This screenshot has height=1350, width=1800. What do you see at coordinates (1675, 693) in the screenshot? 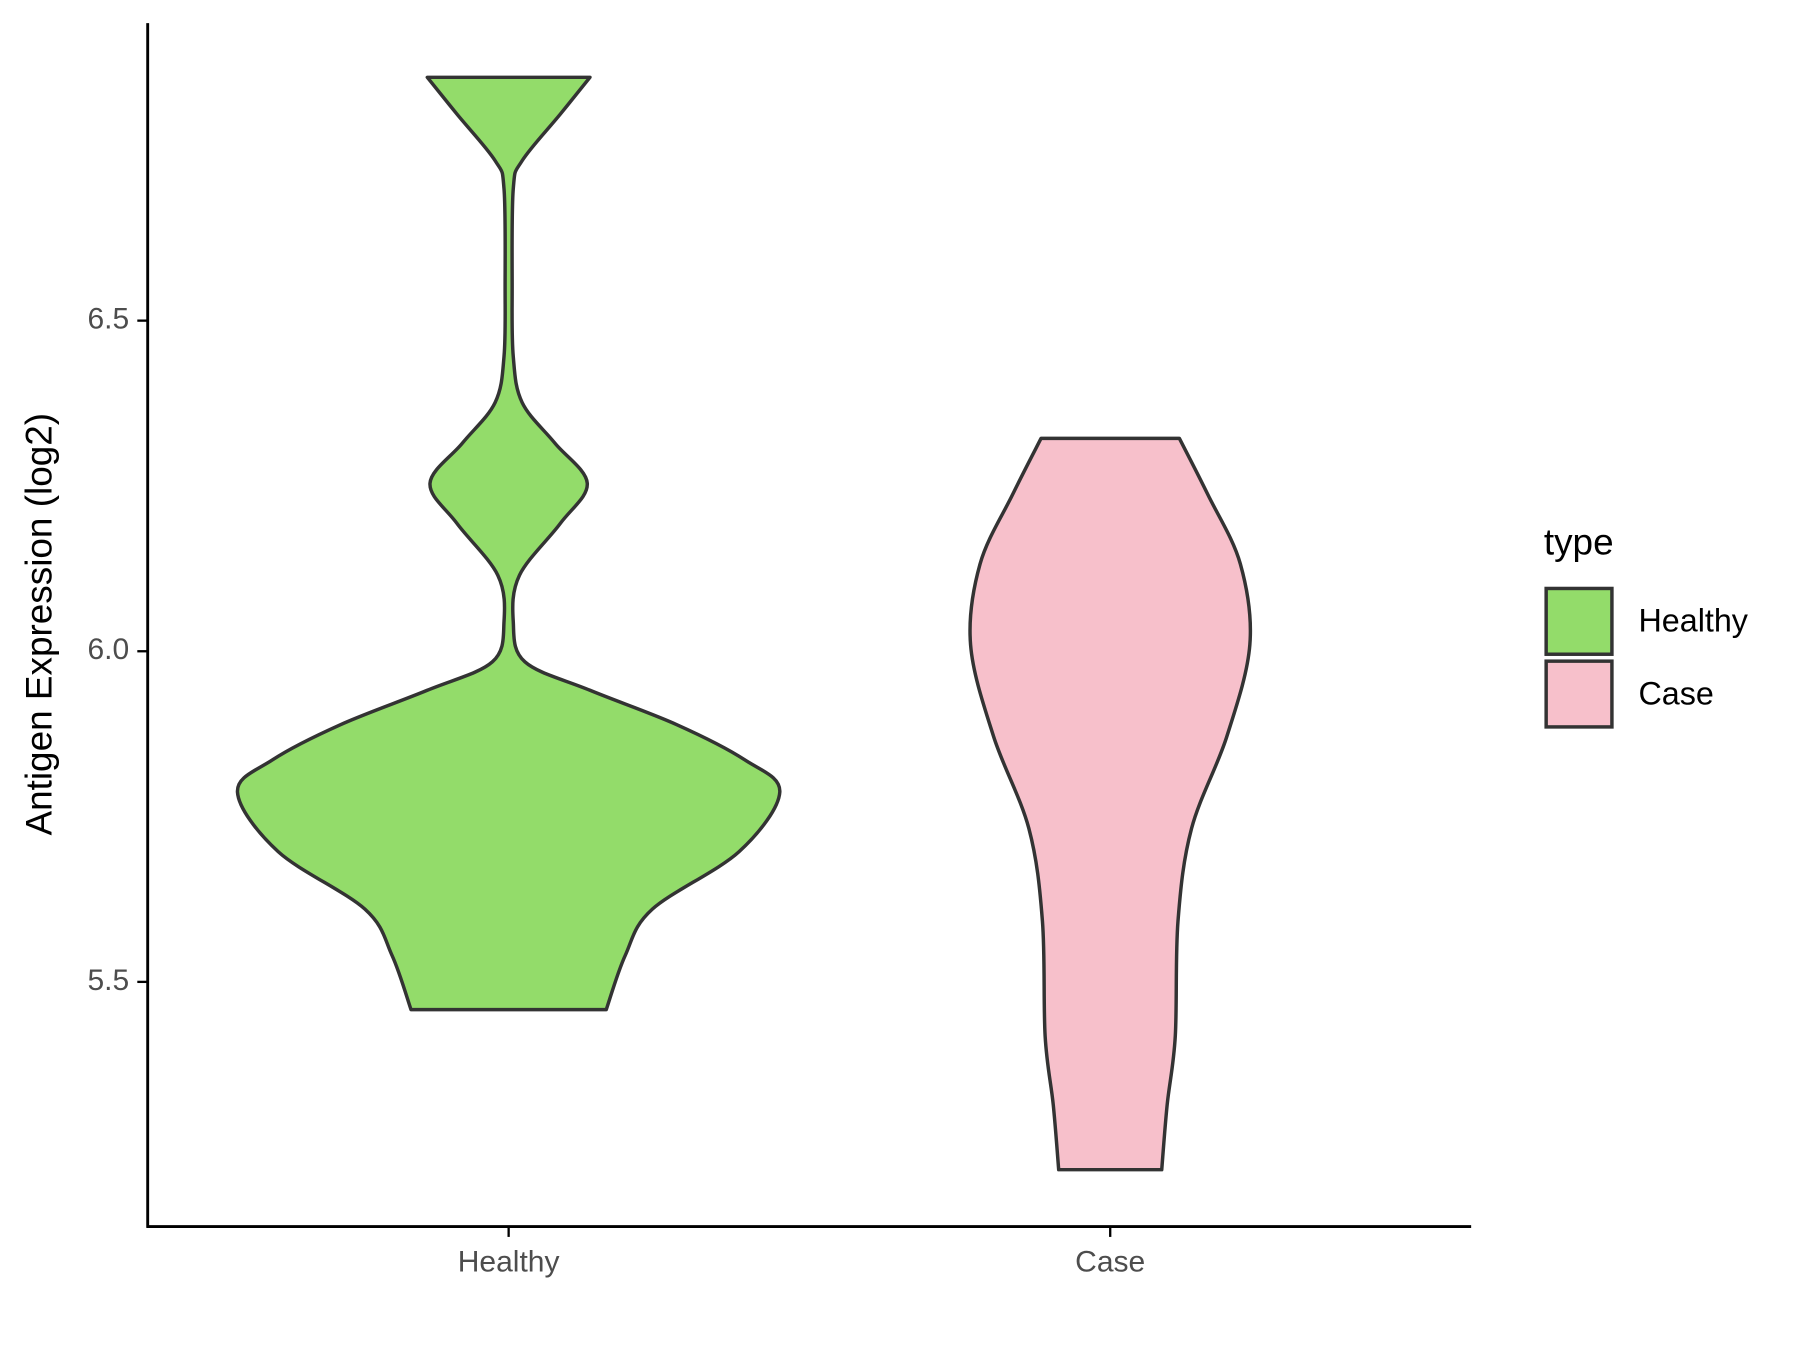
I see `legend-label: Case` at bounding box center [1675, 693].